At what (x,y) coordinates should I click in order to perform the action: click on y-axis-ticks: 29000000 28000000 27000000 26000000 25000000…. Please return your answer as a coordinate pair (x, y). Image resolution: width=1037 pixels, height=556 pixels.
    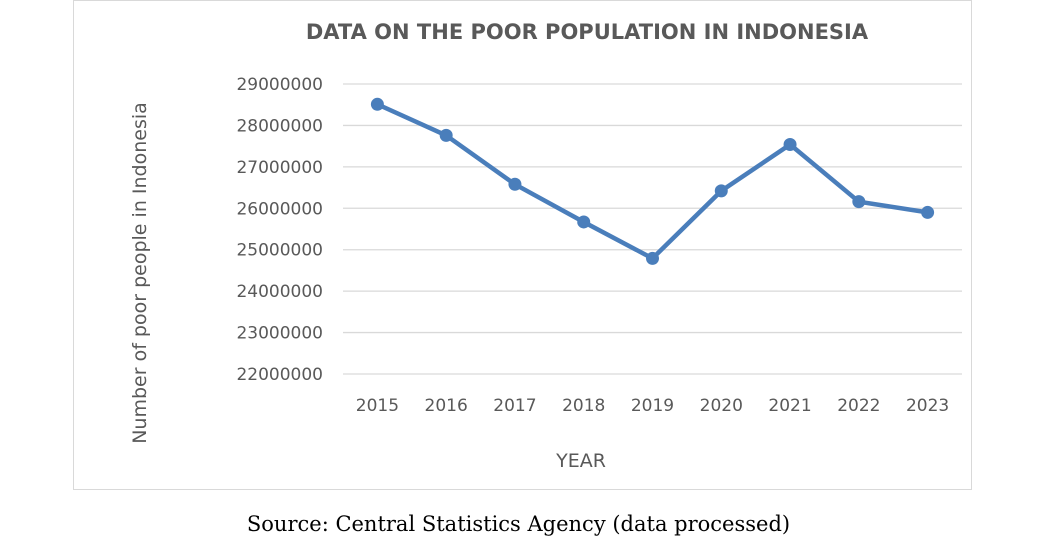
    Looking at the image, I should click on (279, 230).